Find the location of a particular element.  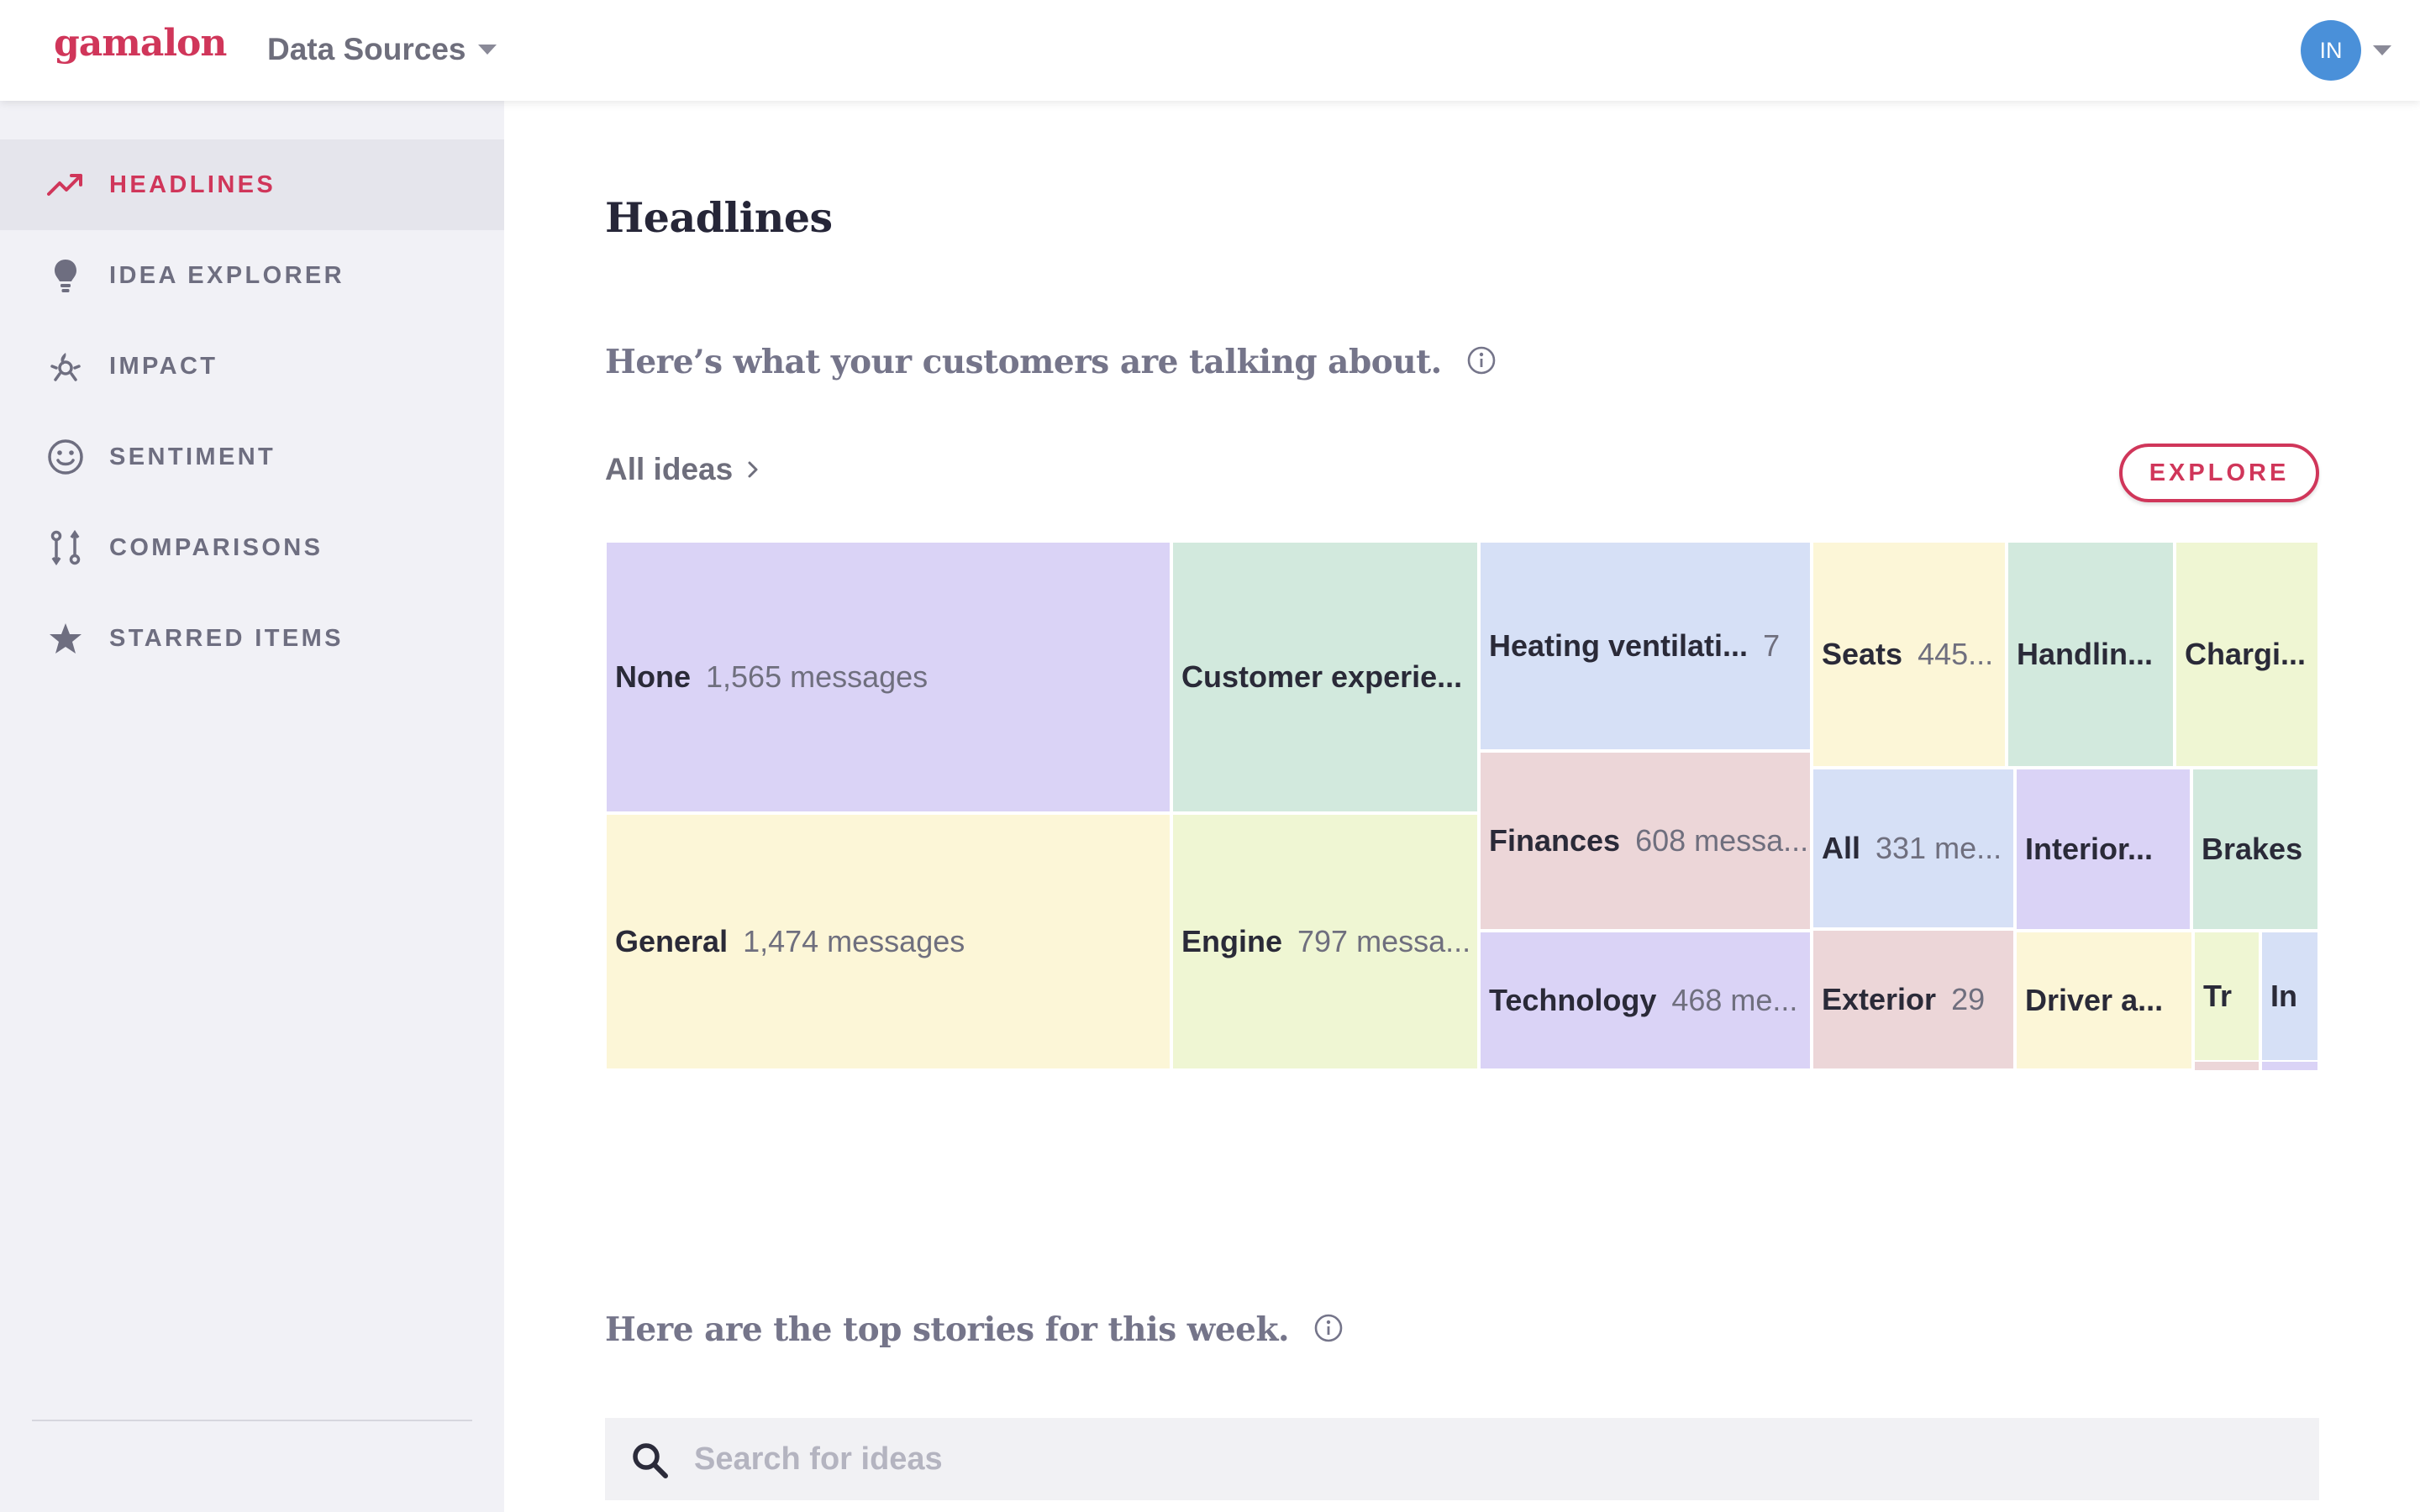

sidebar-item-sentiment: SENTIMENT is located at coordinates (252, 457).